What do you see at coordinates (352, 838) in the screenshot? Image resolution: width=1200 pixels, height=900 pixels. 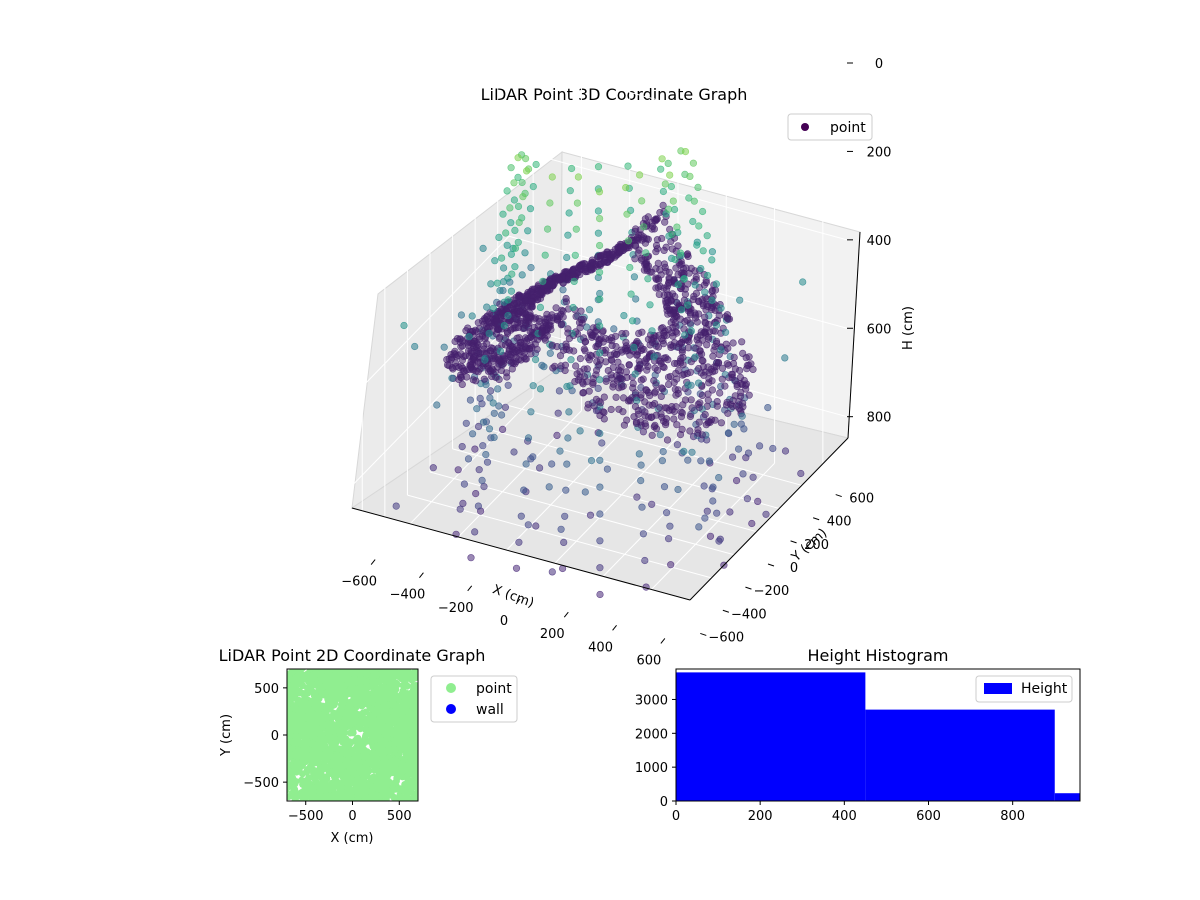 I see `plot-2d-xlabel: X (cm)` at bounding box center [352, 838].